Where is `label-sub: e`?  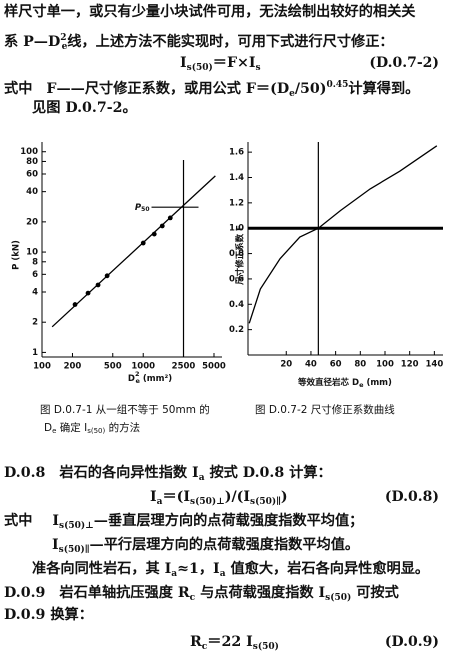 label-sub: e is located at coordinates (361, 385).